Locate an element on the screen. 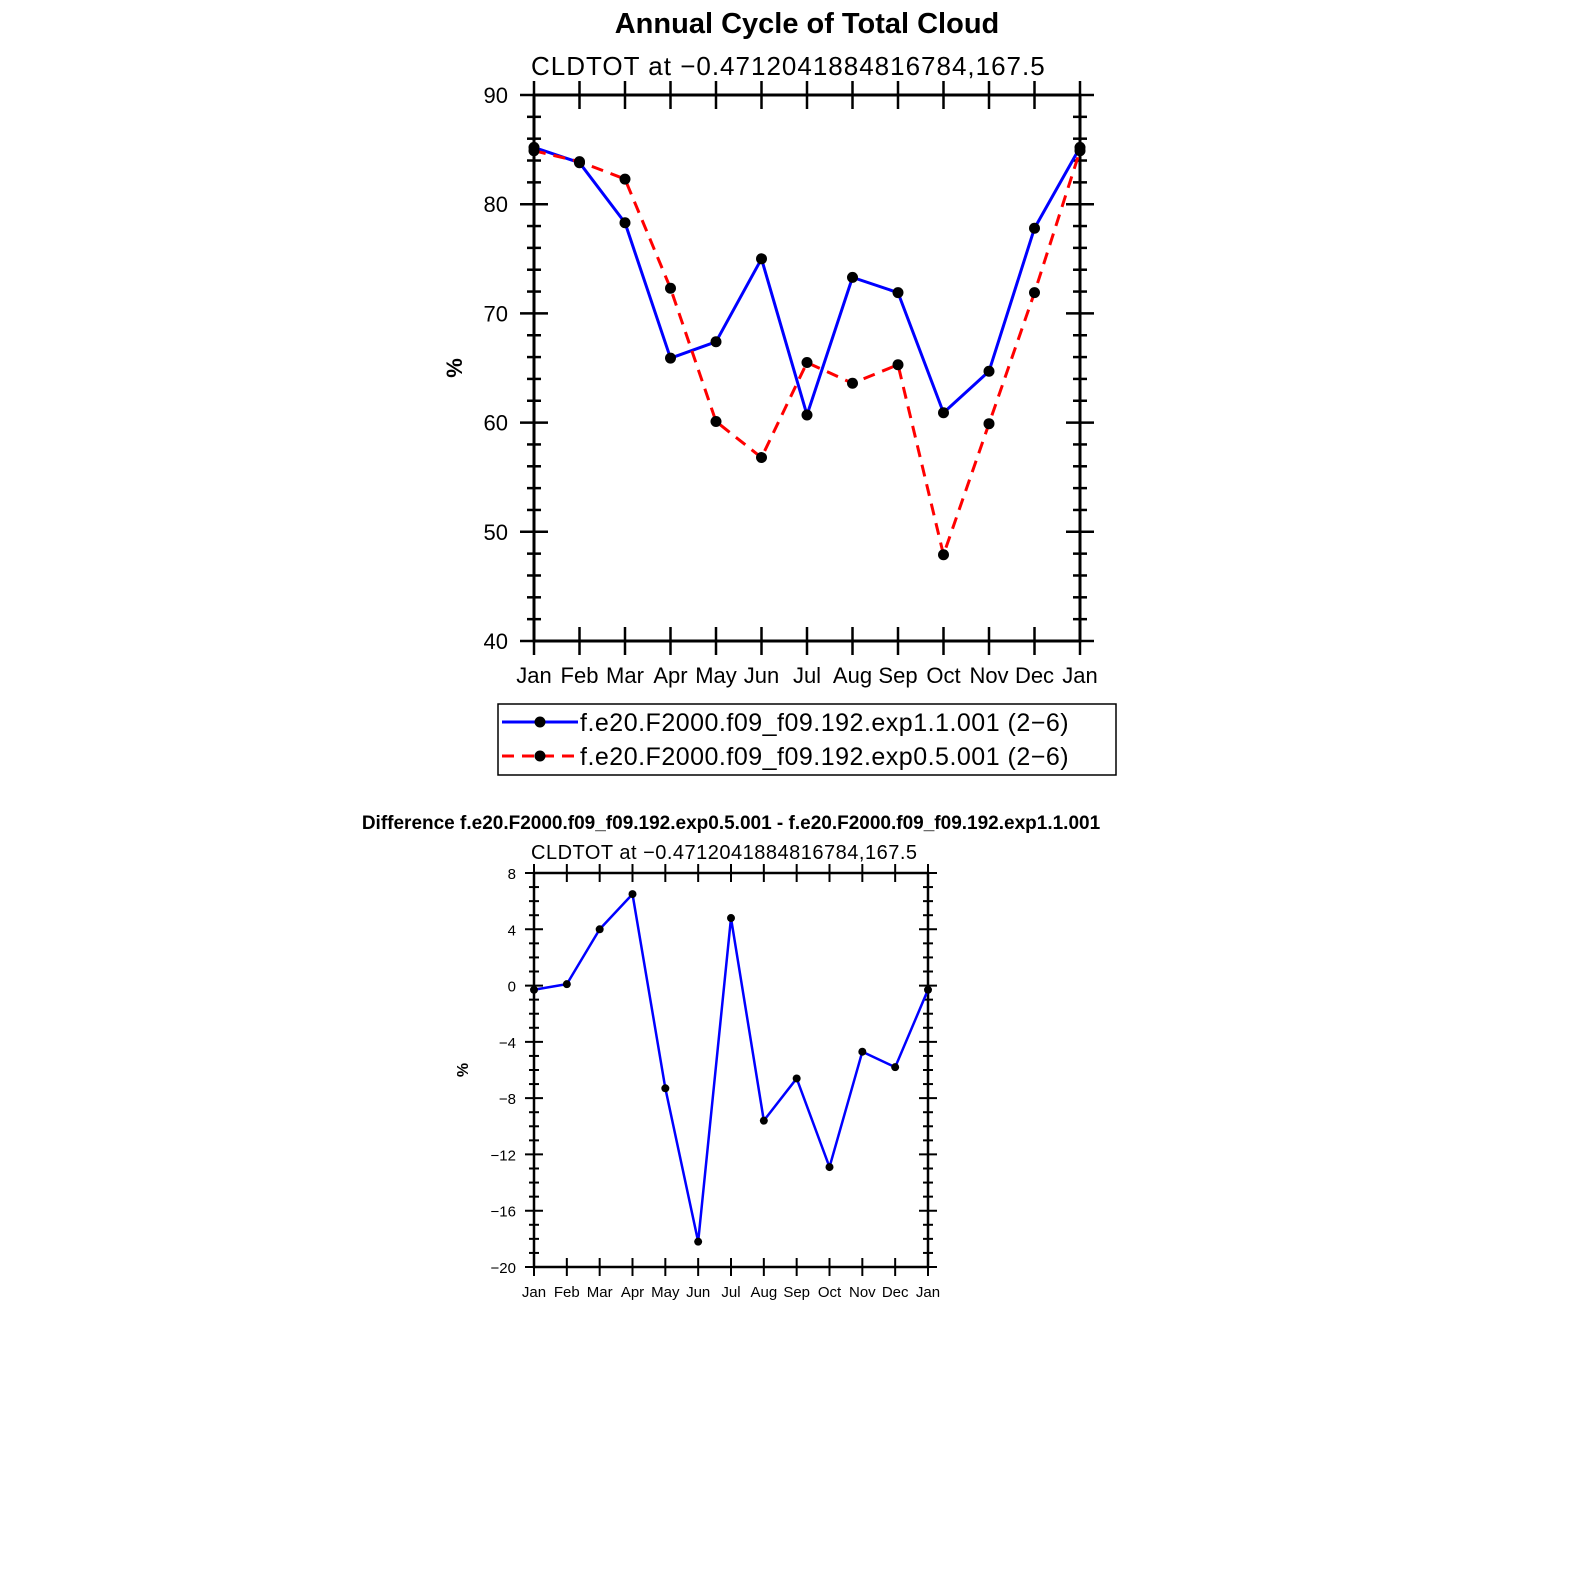  y-tick-label: 4 is located at coordinates (512, 930).